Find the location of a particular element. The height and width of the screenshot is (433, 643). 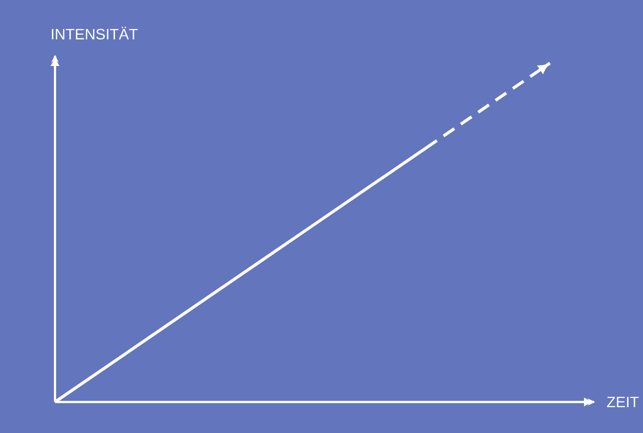

y-axis-title: INTENSITÄT is located at coordinates (95, 33).